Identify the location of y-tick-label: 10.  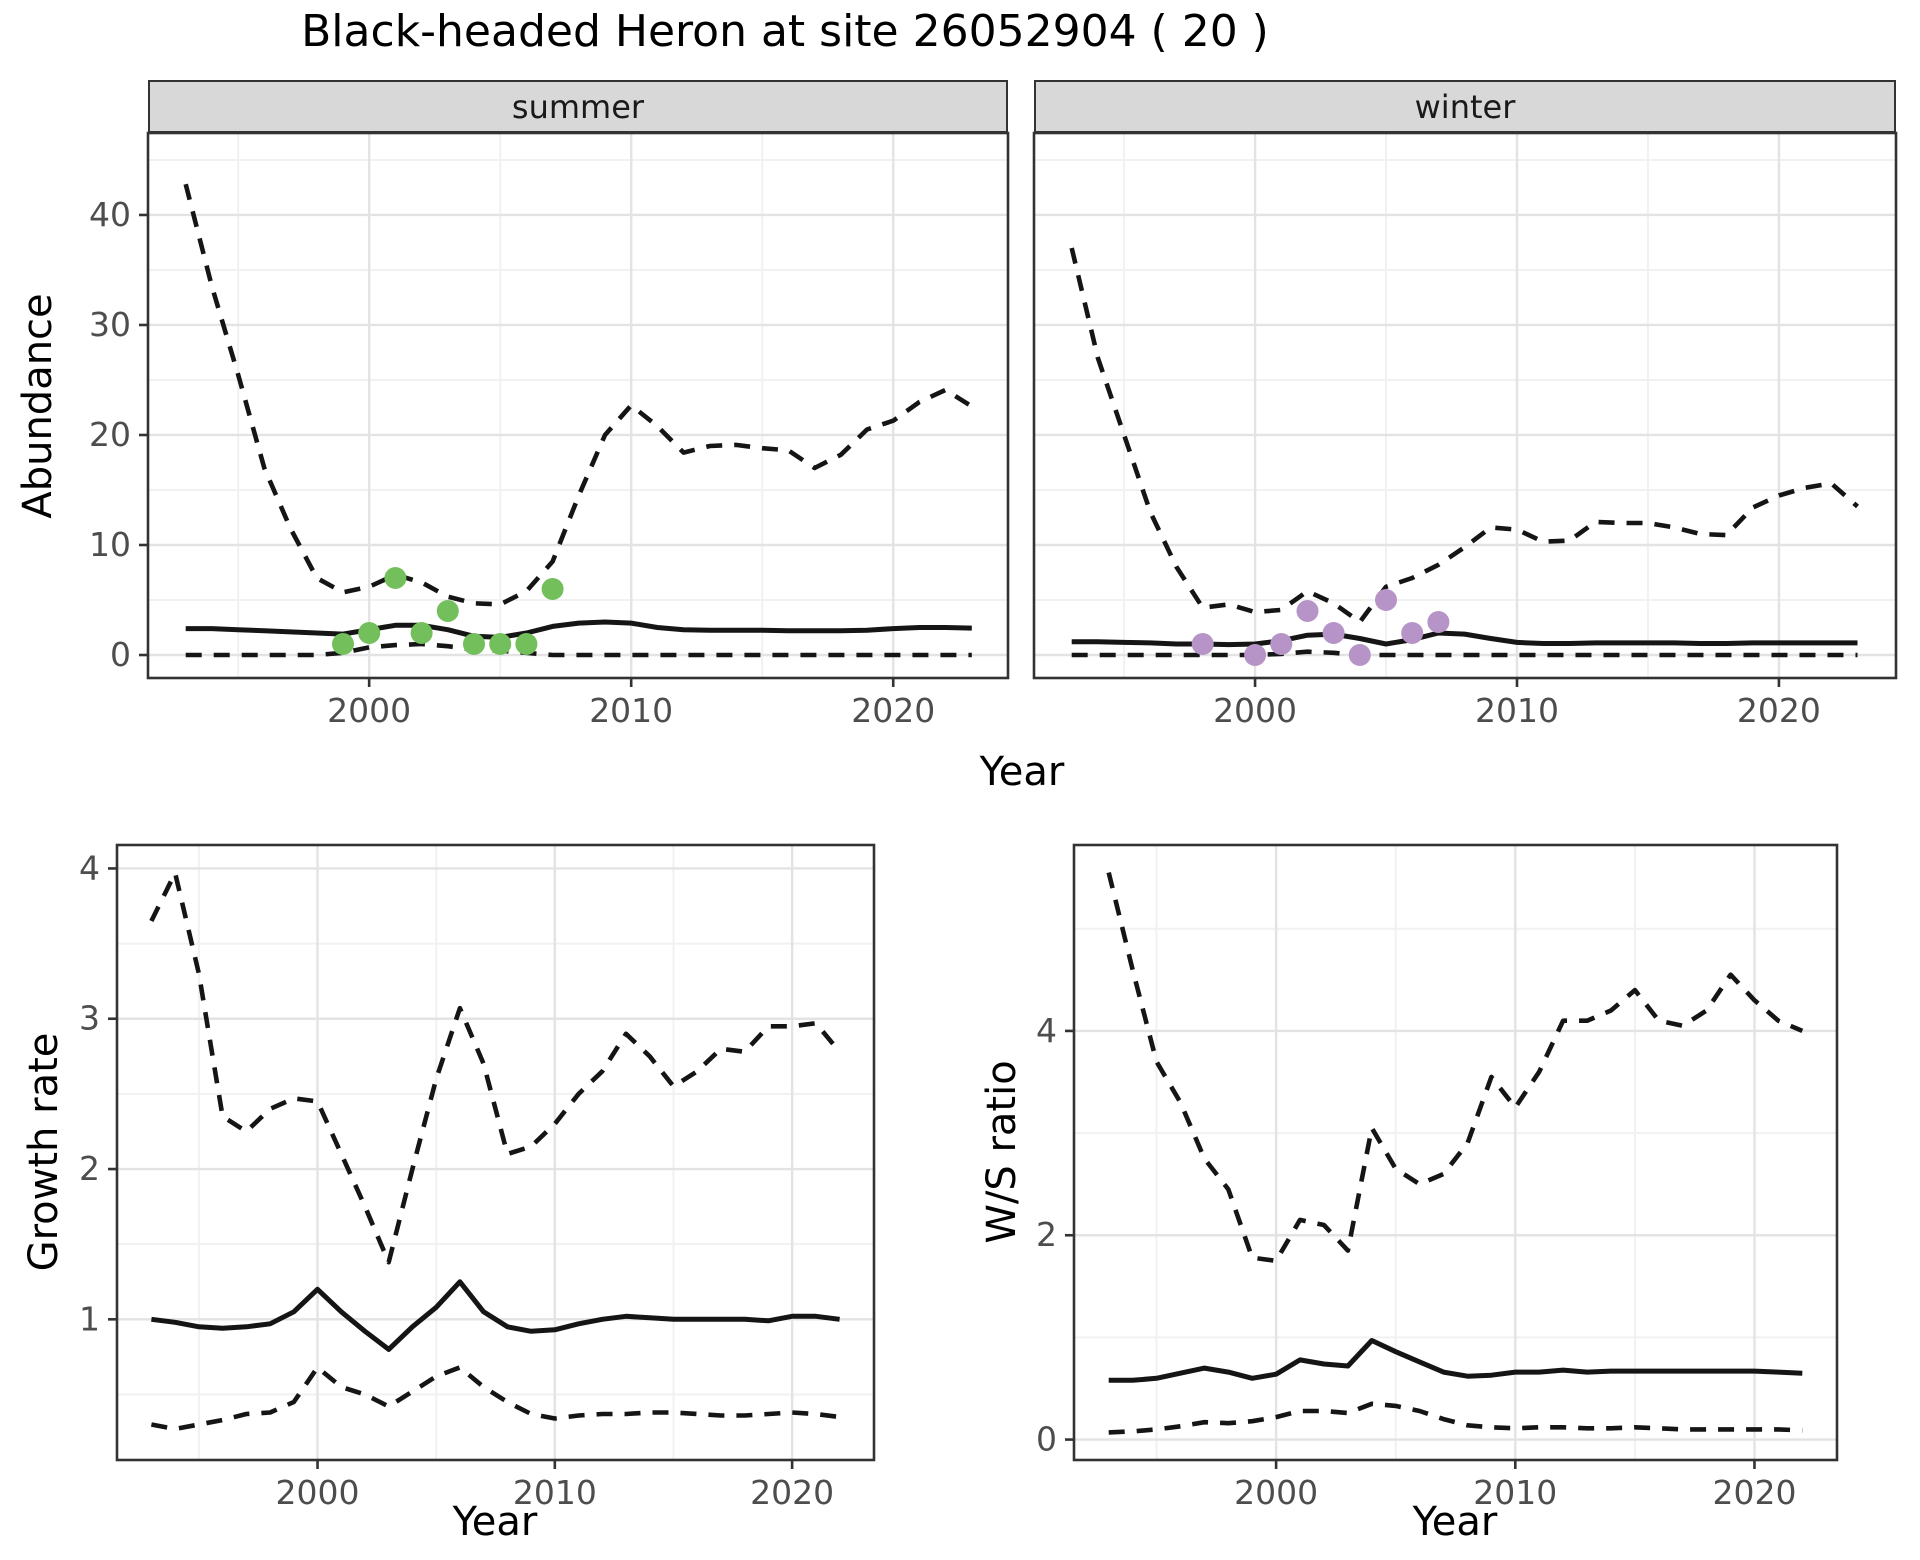
(110, 544).